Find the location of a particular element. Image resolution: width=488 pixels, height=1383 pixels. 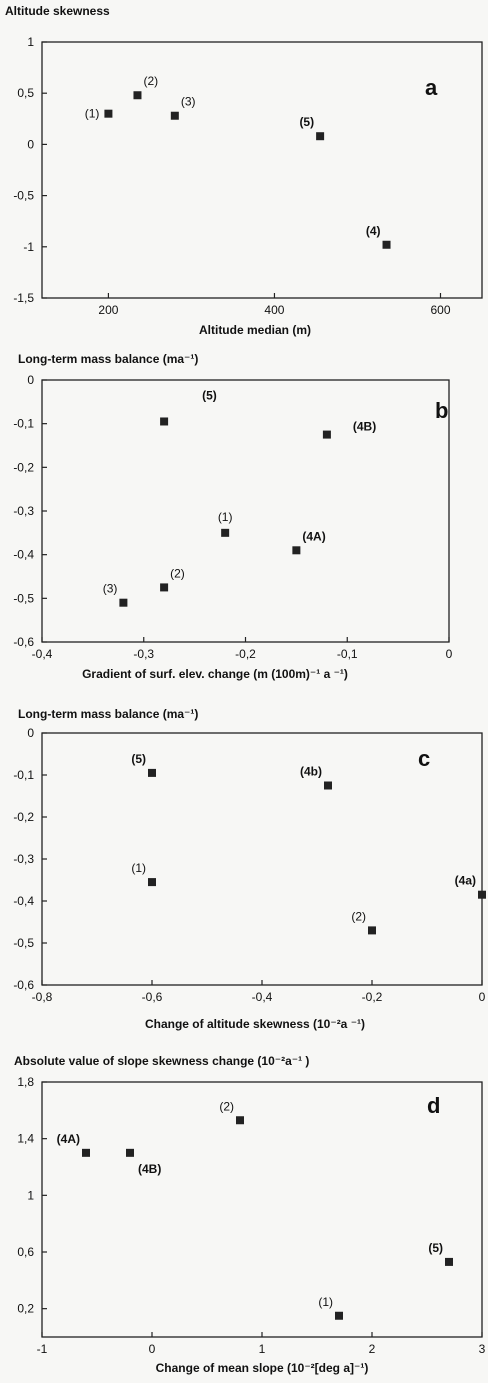

chart-title: Altitude skewness is located at coordinates (57, 11).